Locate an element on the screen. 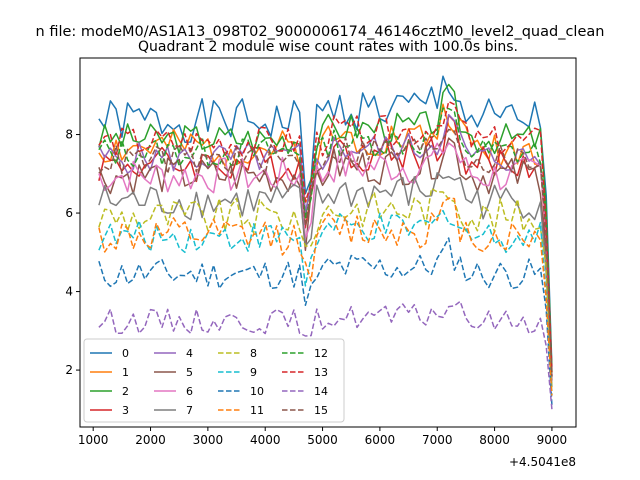  y-axis: 2 4 6 8 is located at coordinates (72, 252).